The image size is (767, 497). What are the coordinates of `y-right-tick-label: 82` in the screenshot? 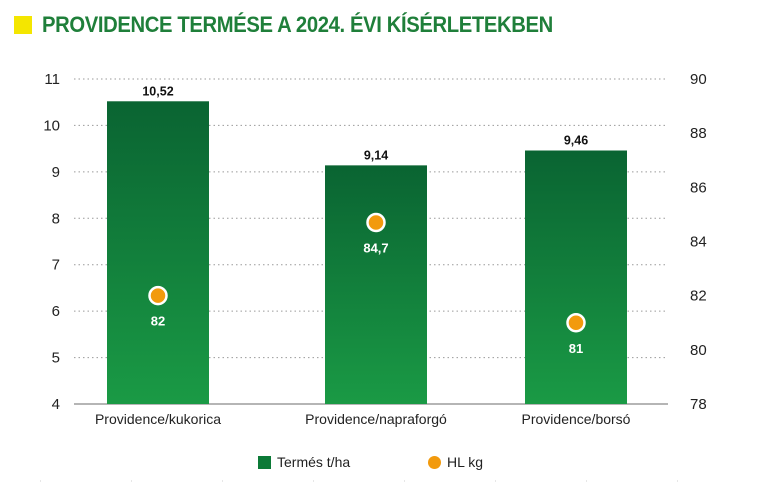 It's located at (698, 296).